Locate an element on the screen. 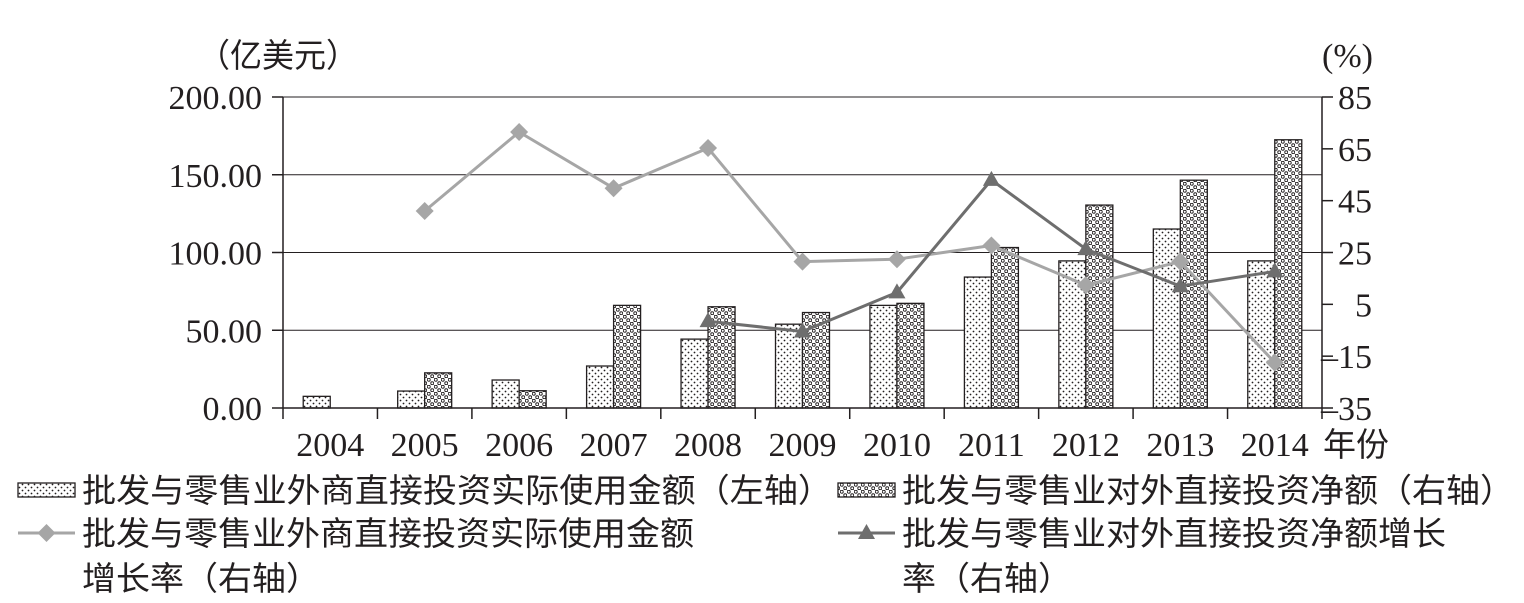  left-tick-label: 100.00 is located at coordinates (216, 254).